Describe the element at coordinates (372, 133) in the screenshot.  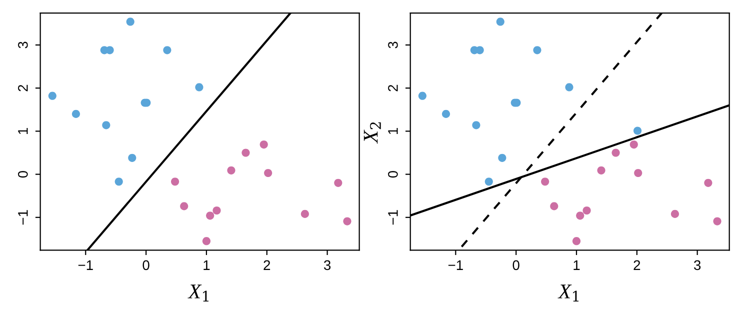
I see `y-axis-title: X$_{2}$` at that location.